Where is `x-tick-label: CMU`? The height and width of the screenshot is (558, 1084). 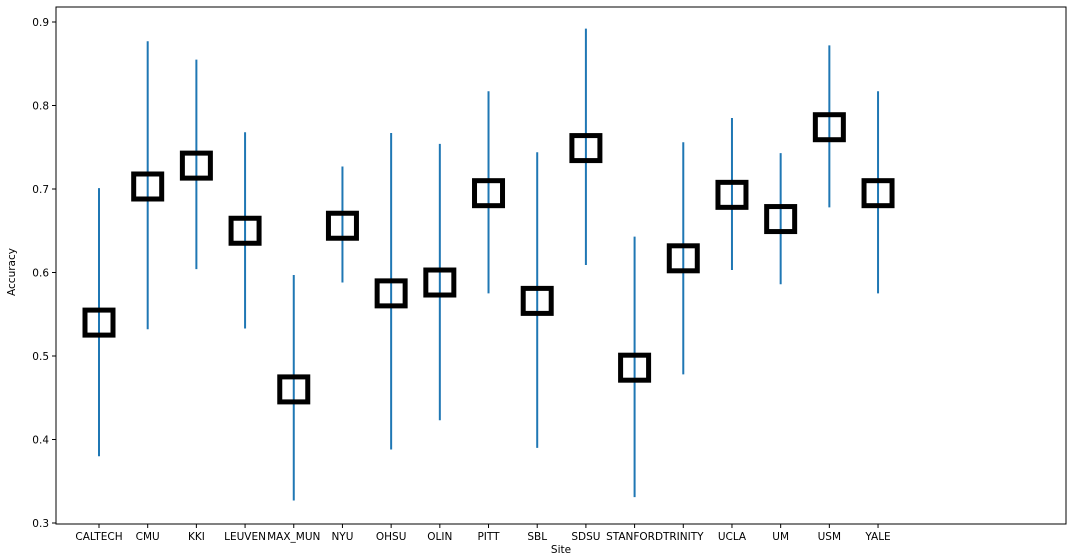 x-tick-label: CMU is located at coordinates (148, 537).